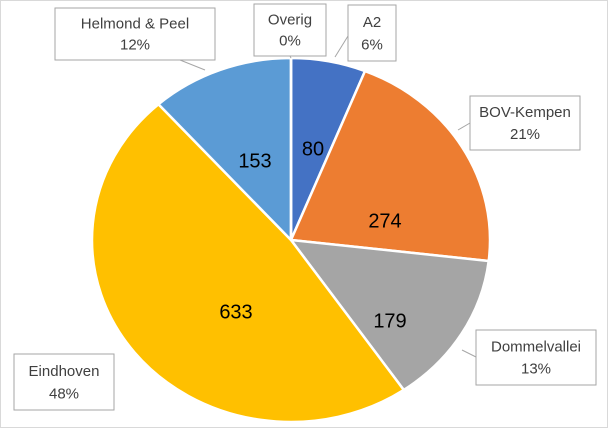 This screenshot has height=428, width=608. I want to click on count-label: 153, so click(254, 161).